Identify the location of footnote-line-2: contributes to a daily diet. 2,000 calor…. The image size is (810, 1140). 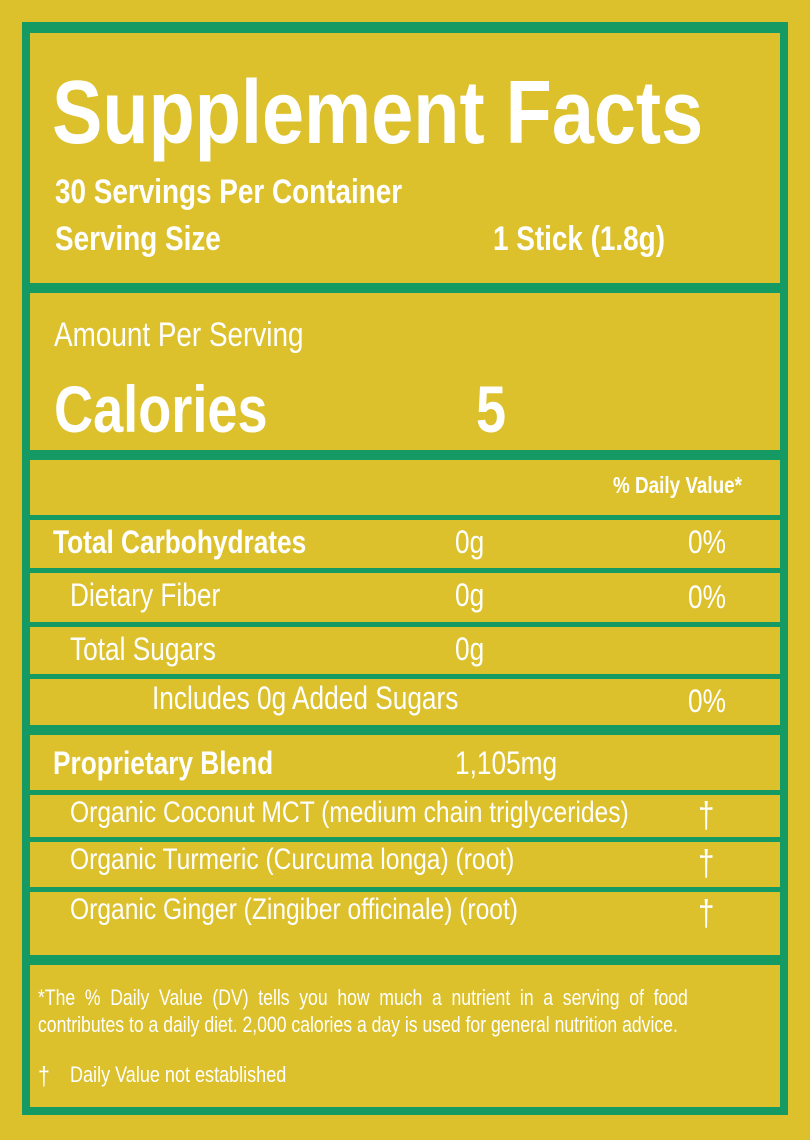
(358, 1024).